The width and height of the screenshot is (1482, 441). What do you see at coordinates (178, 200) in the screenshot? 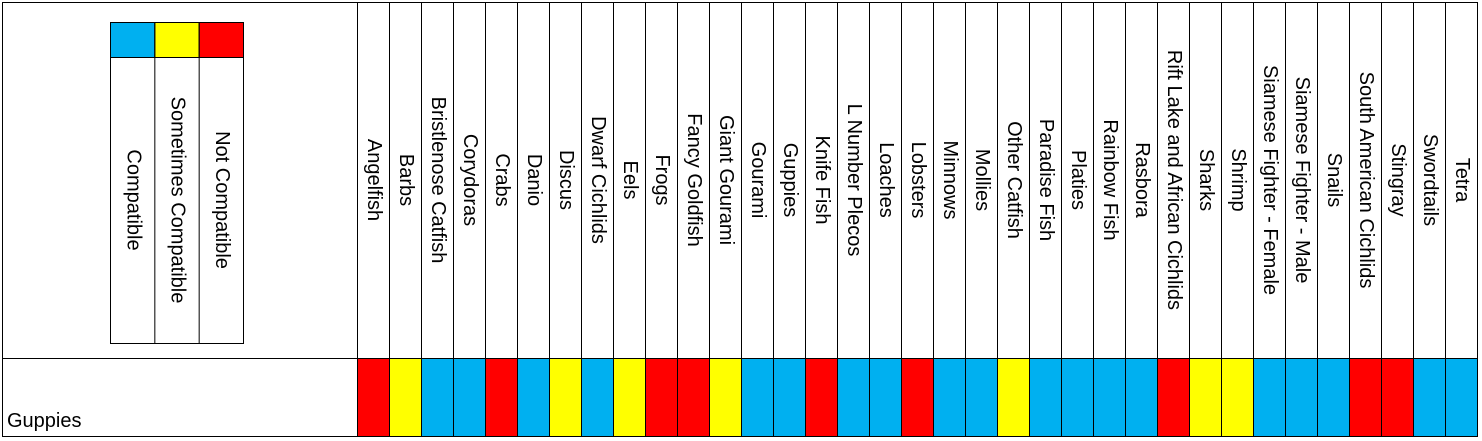
I see `legend-label: Sometimes Compatible` at bounding box center [178, 200].